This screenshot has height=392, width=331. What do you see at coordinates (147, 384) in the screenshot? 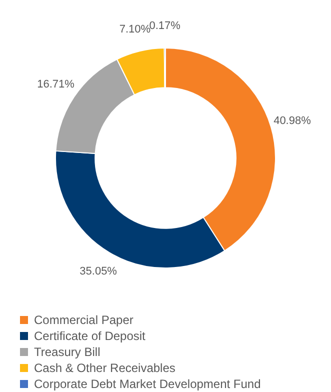
I see `legend-label: Corporate Debt Market Development Fund` at bounding box center [147, 384].